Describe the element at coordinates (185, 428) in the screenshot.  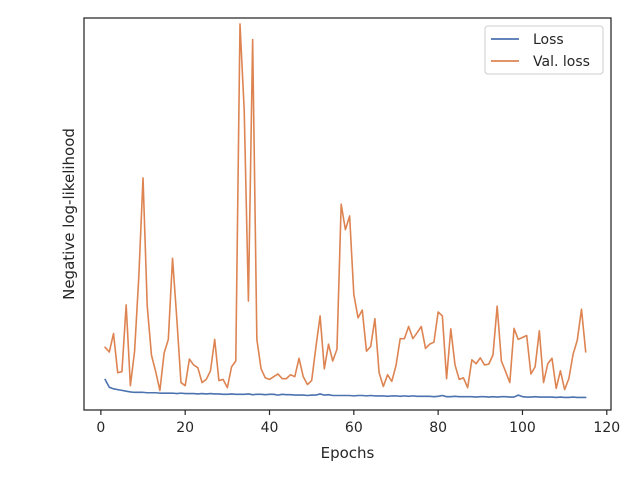
I see `x-tick-label: 20` at that location.